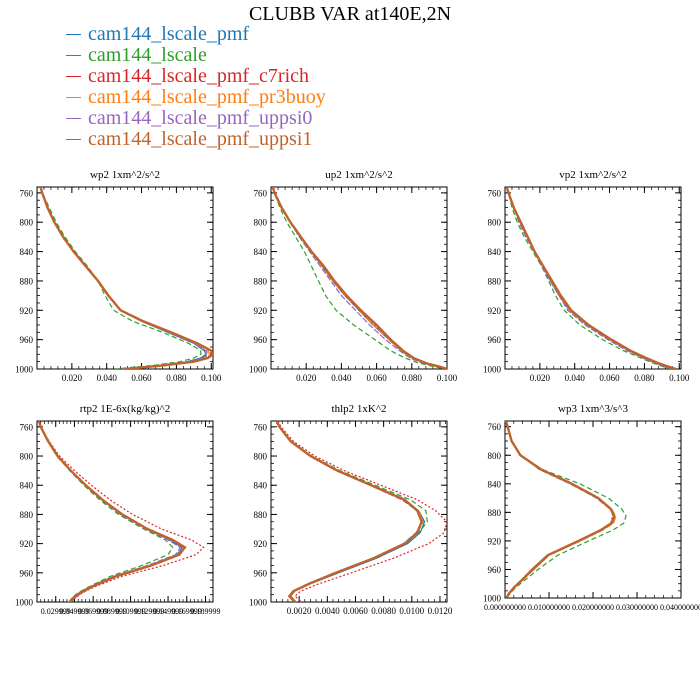 The width and height of the screenshot is (700, 700). I want to click on x-tick-label: 0.0100, so click(411, 611).